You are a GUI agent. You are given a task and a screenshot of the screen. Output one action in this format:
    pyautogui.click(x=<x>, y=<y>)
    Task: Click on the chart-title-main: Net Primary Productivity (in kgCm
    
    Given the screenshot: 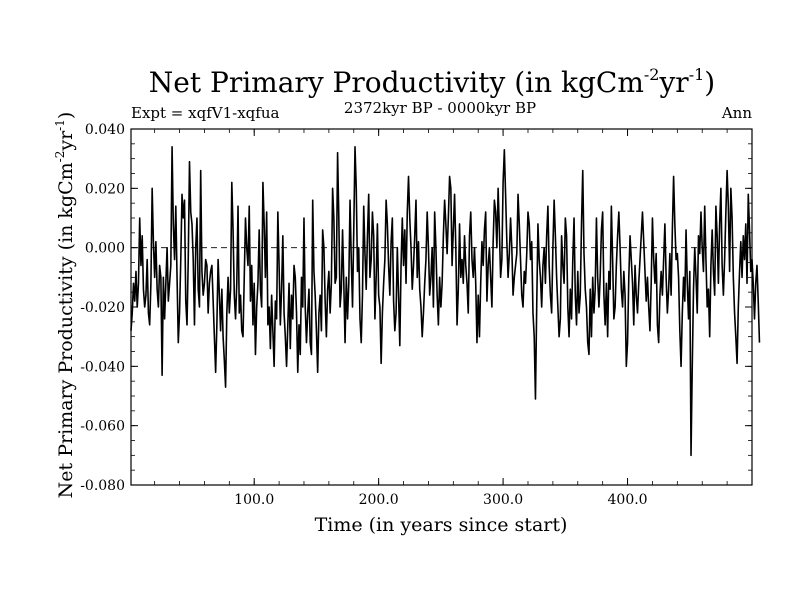 What is the action you would take?
    pyautogui.click(x=396, y=82)
    